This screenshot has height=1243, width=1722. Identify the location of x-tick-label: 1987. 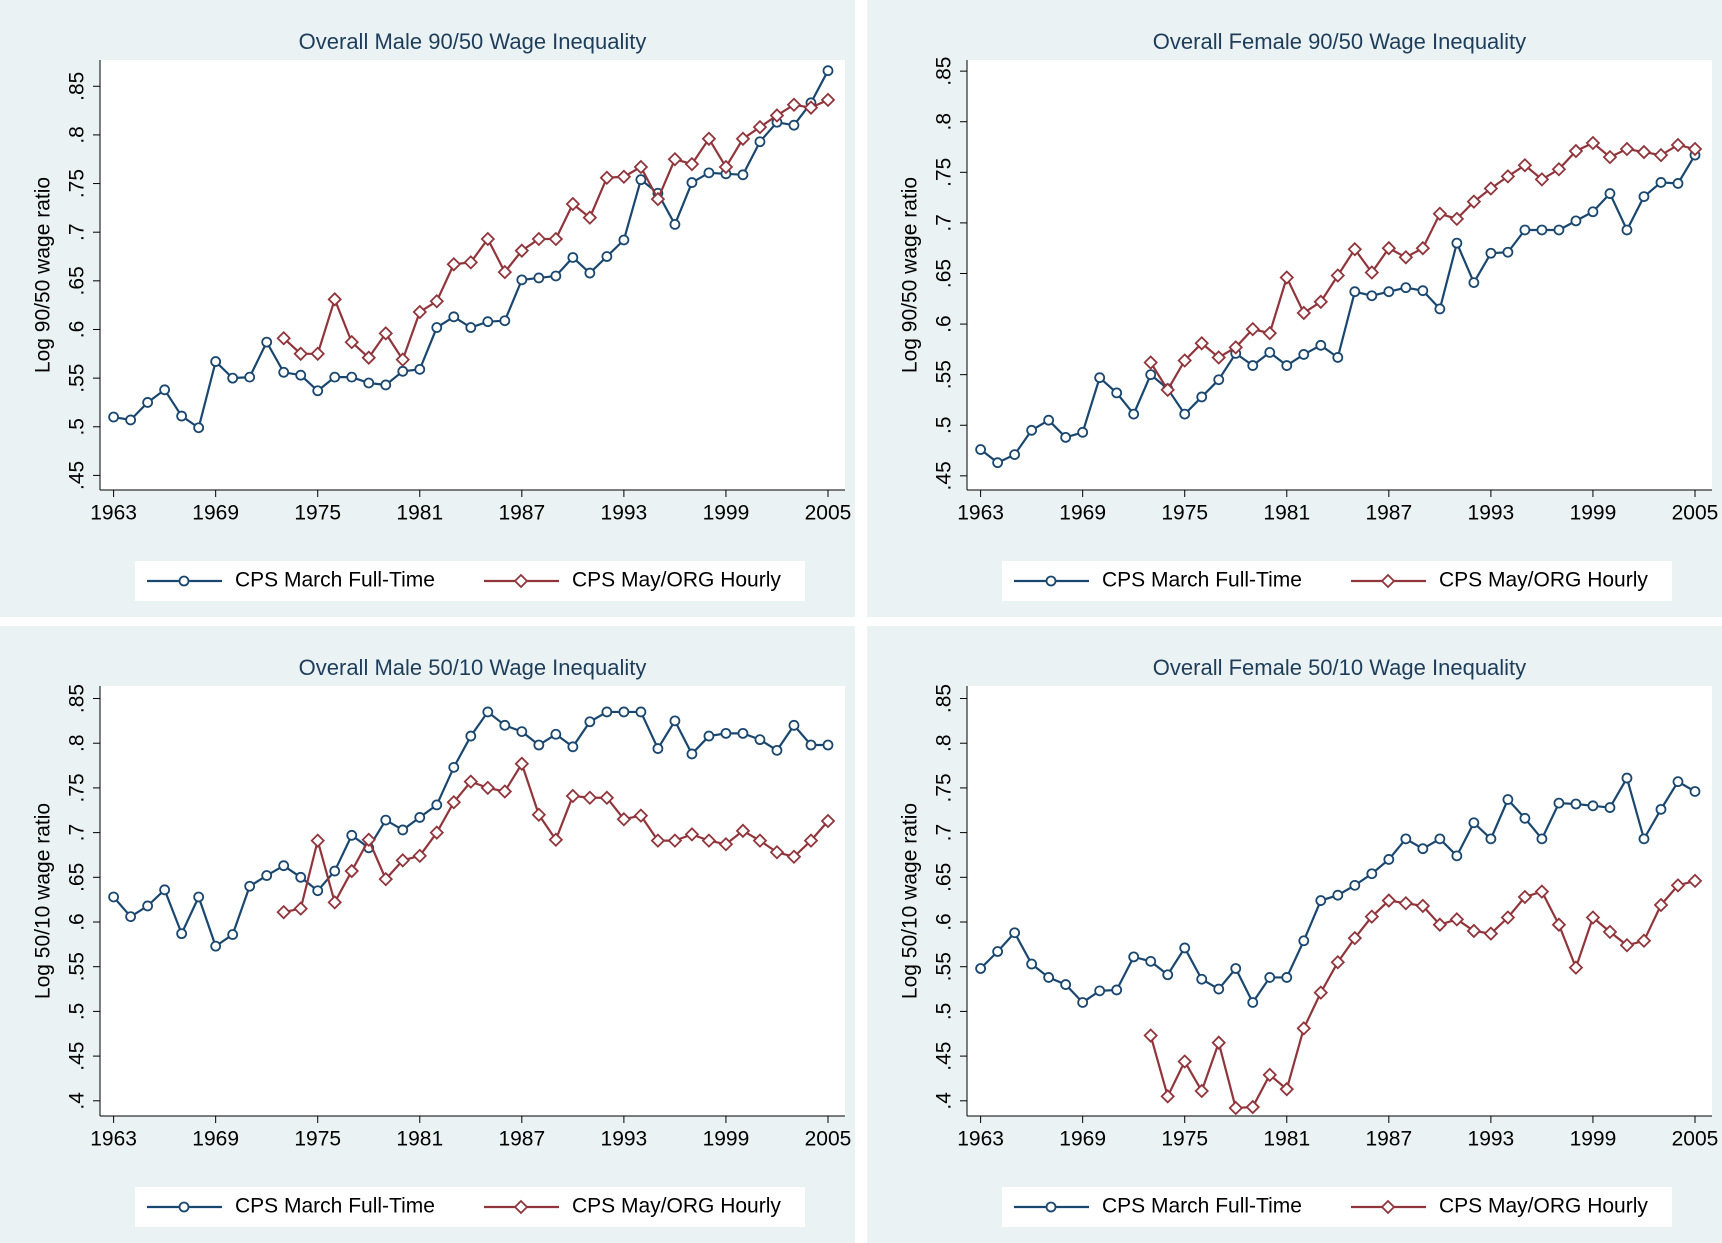
(1388, 513).